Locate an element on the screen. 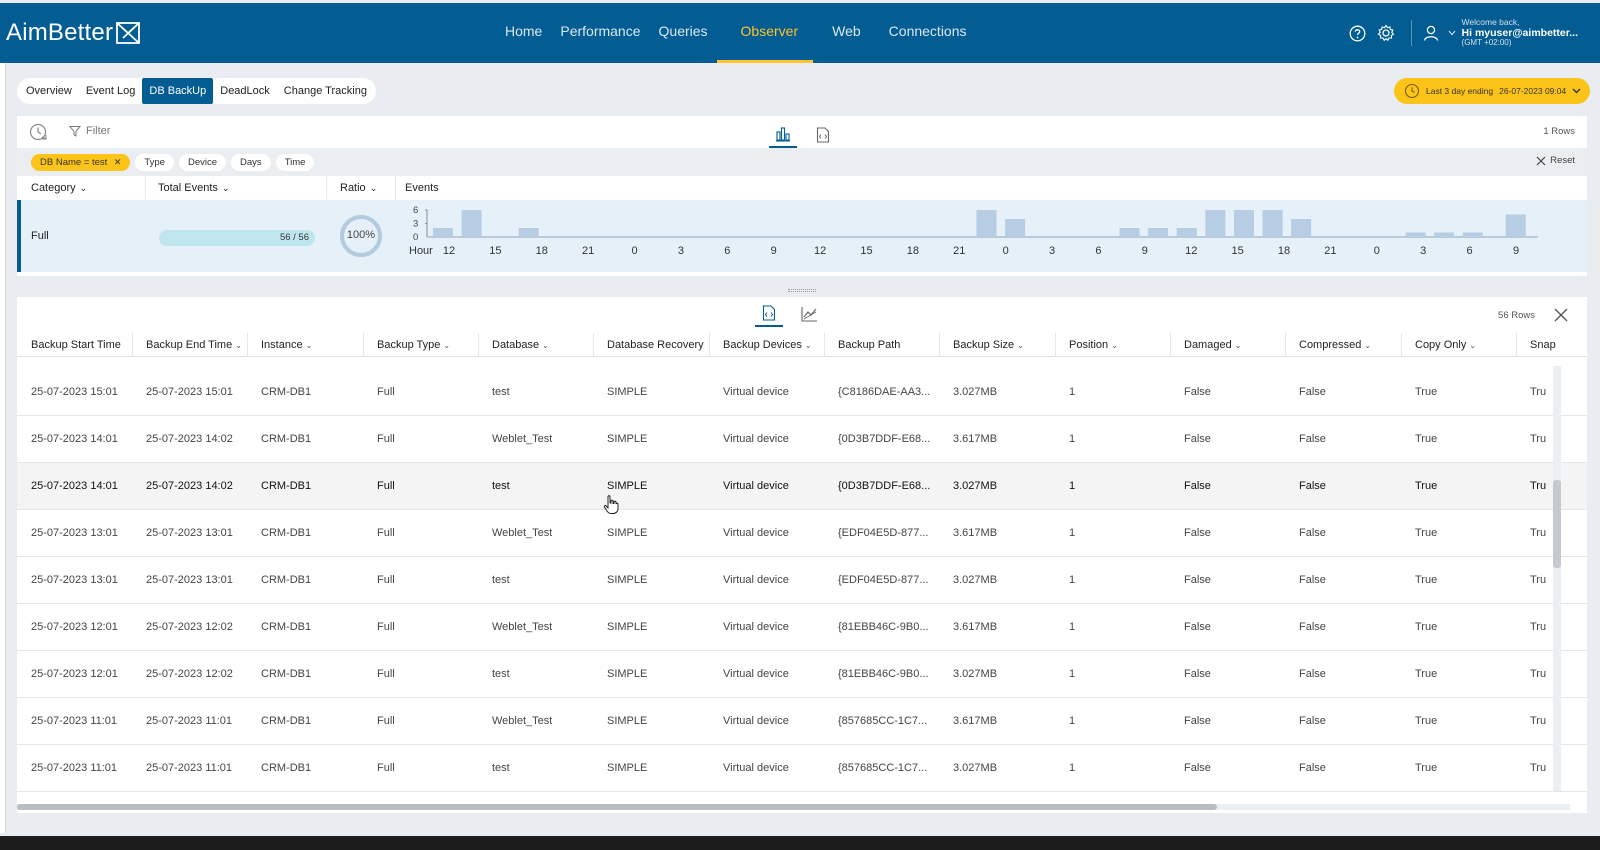  column-header-label: Position is located at coordinates (1089, 345).